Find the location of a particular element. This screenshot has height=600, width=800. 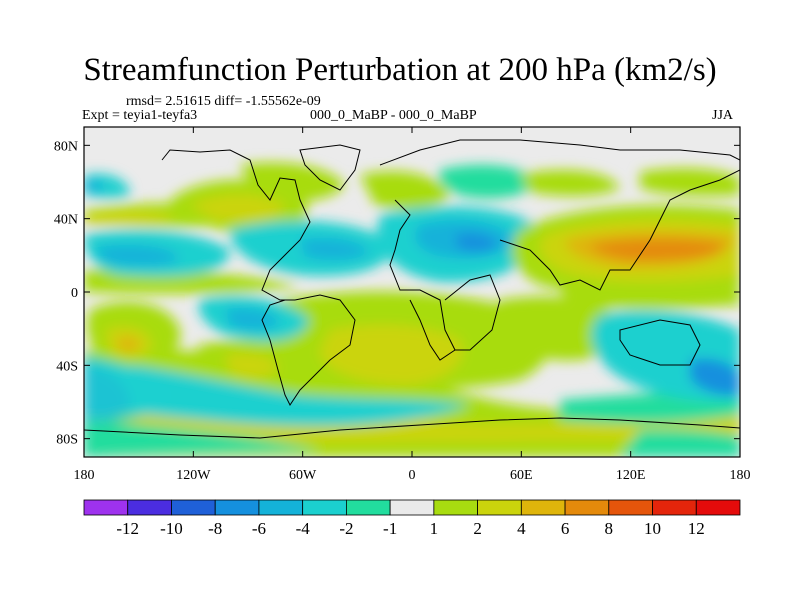

colorbar-label: -10 is located at coordinates (171, 528).